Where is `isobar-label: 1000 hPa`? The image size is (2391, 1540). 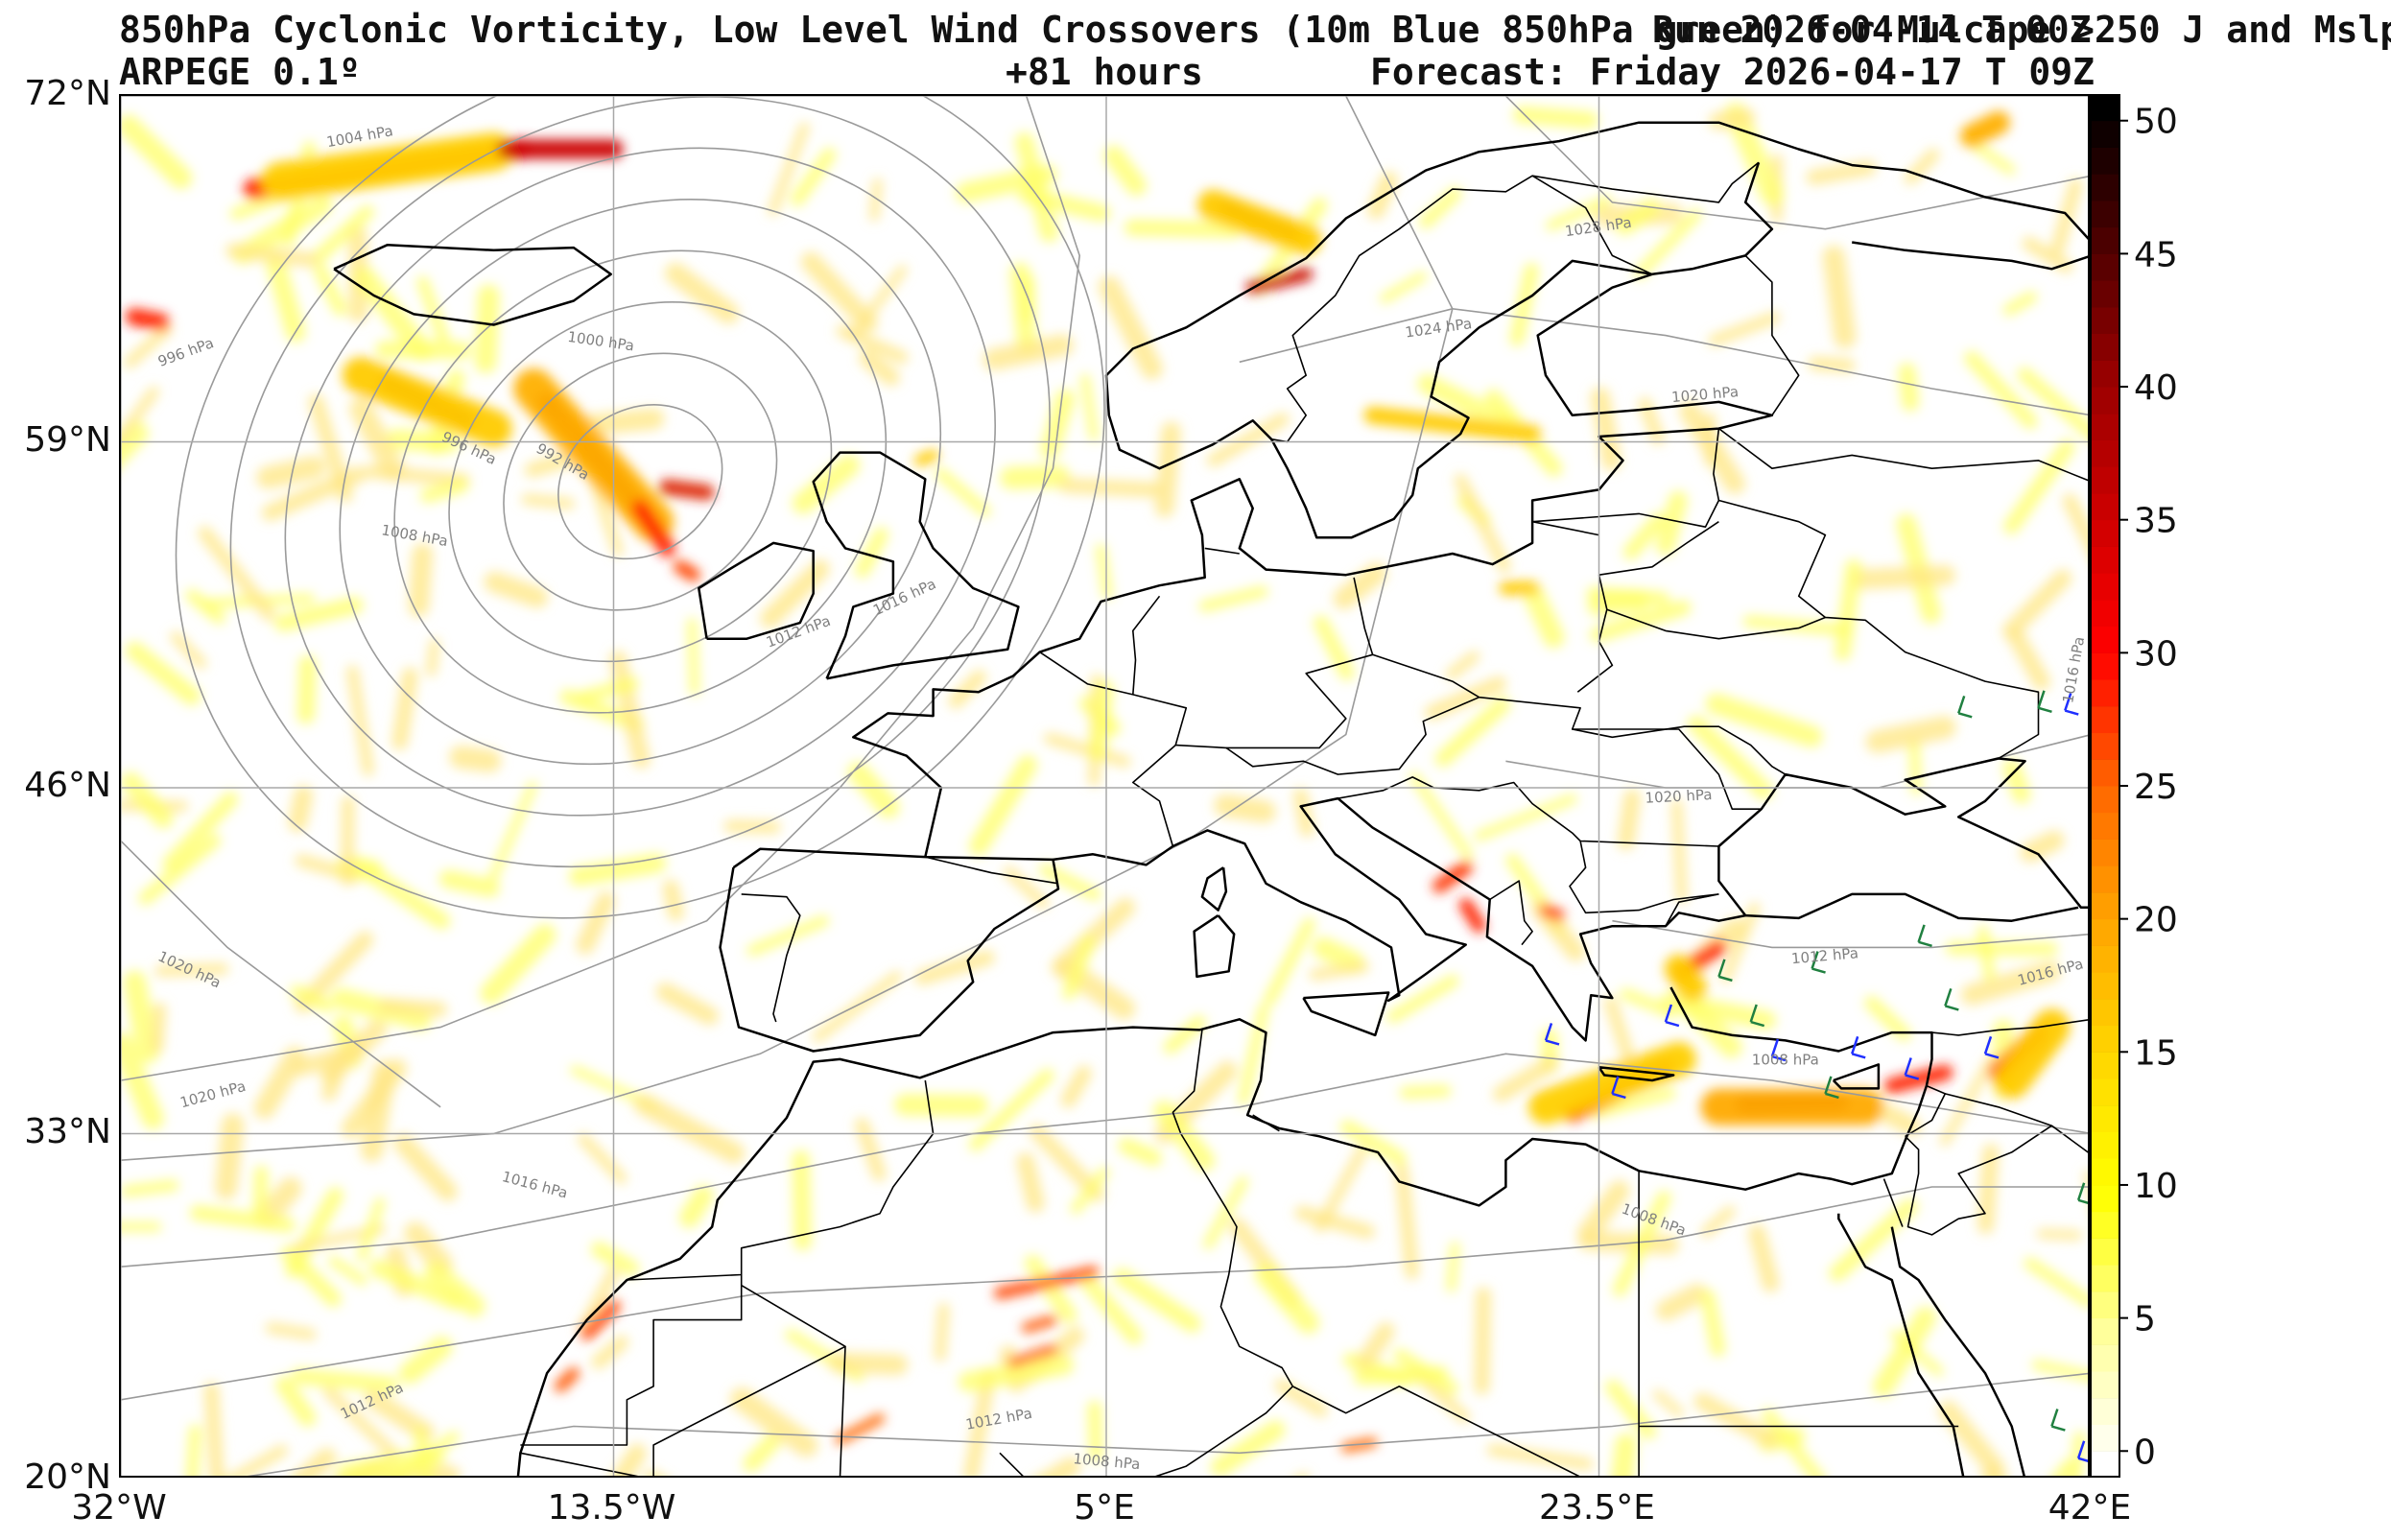
isobar-label: 1000 hPa is located at coordinates (600, 341).